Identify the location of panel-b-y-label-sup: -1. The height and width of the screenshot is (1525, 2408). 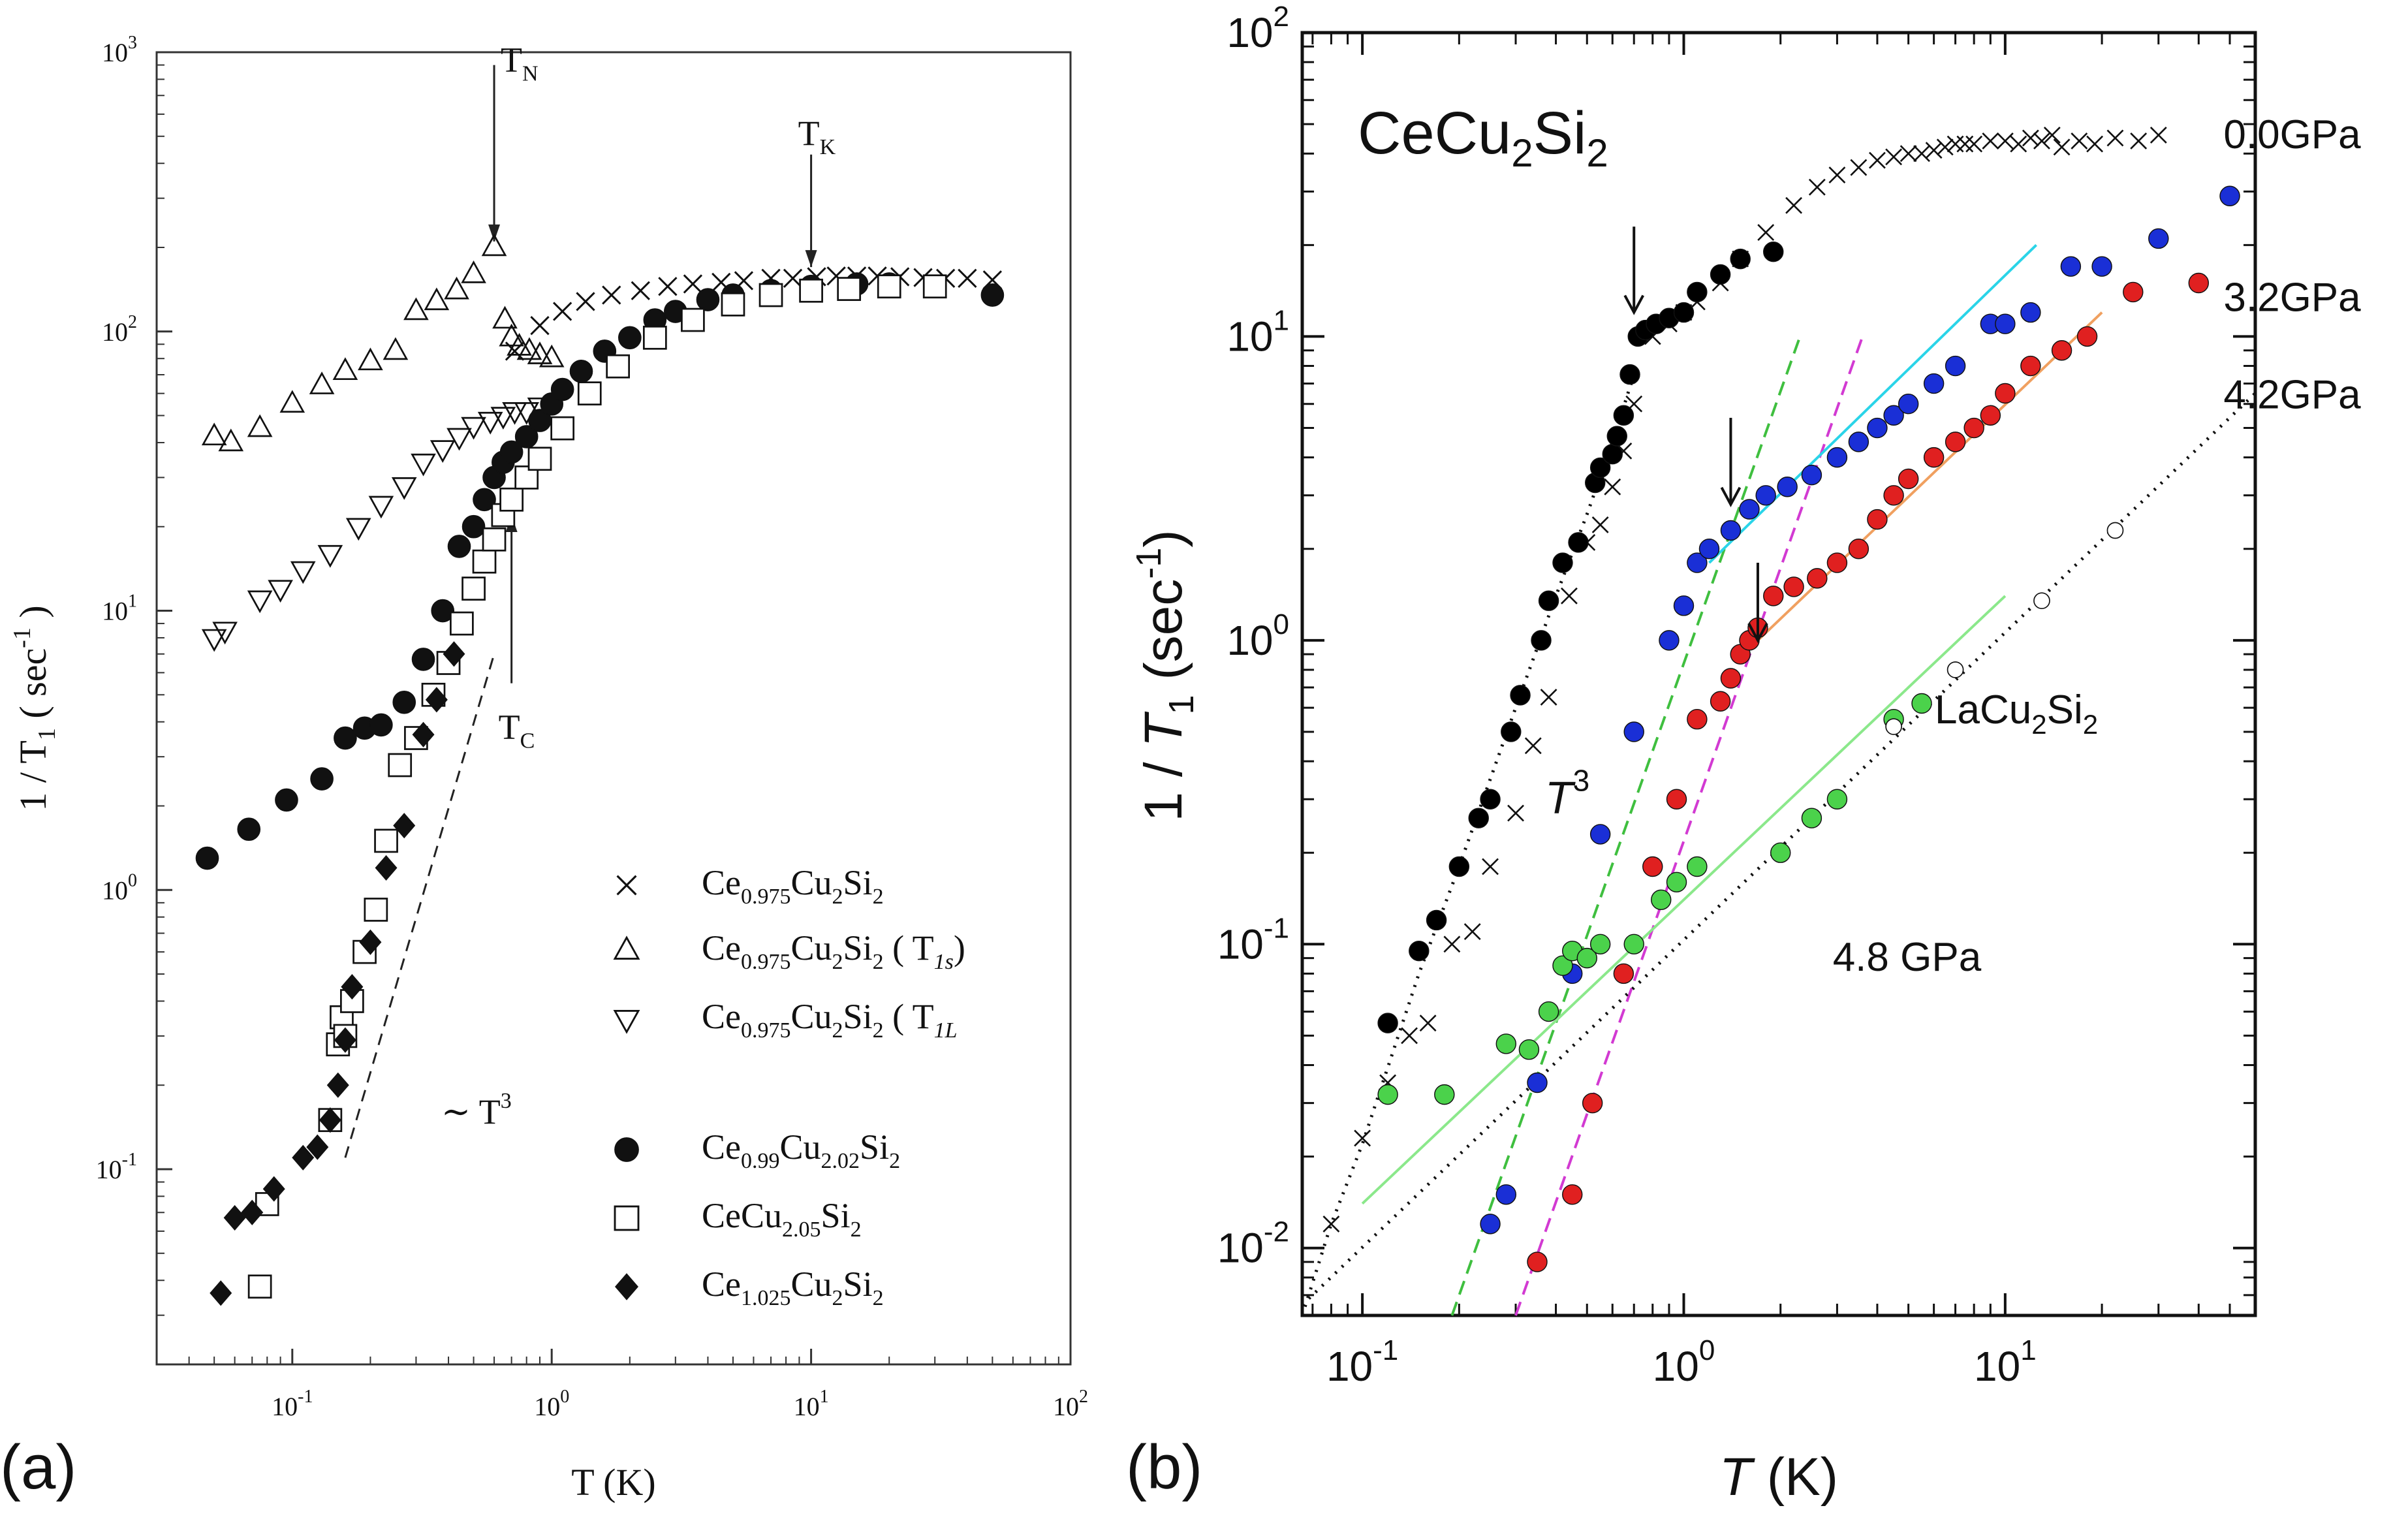
(1148, 563).